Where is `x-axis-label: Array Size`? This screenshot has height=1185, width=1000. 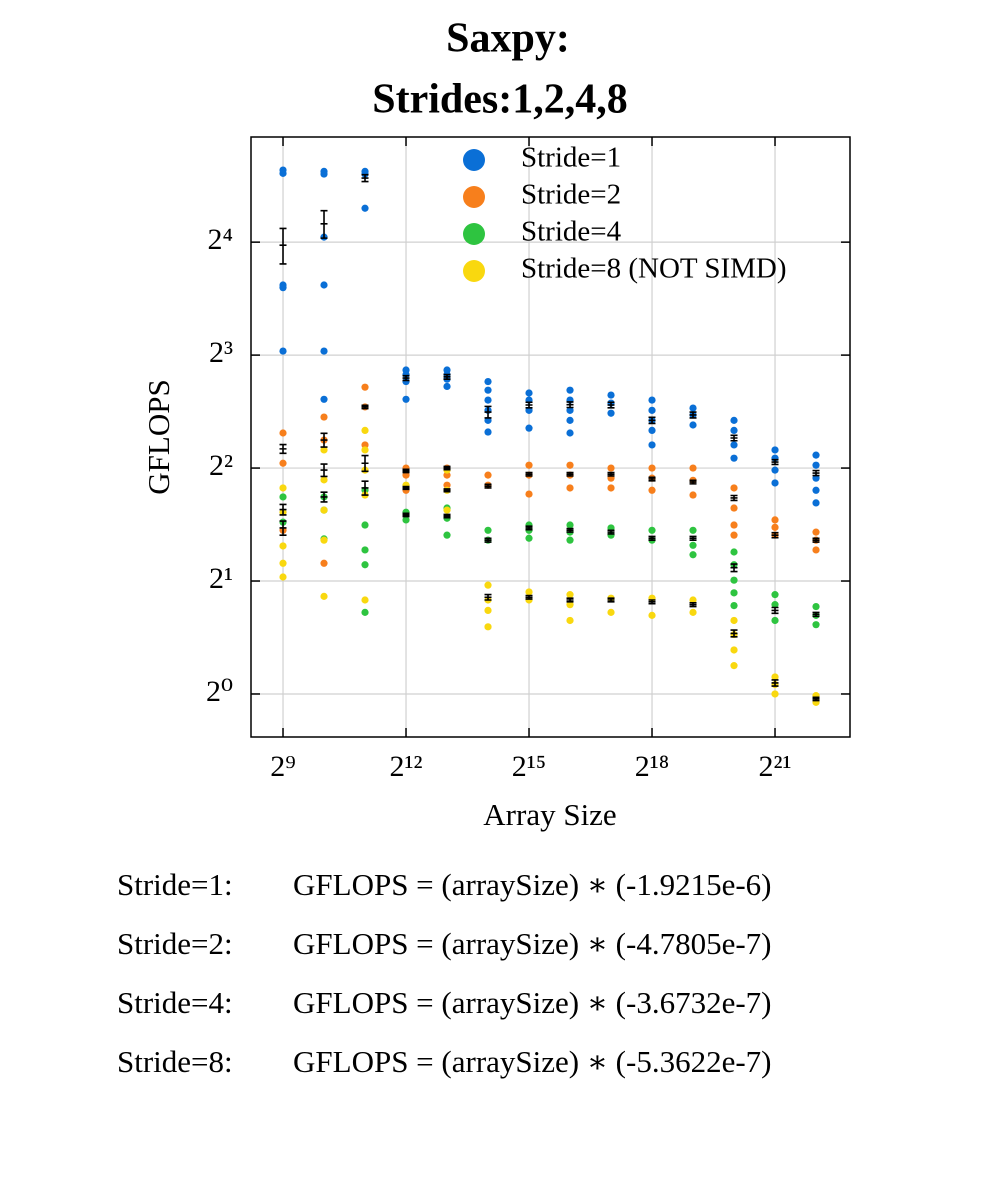
x-axis-label: Array Size is located at coordinates (549, 814).